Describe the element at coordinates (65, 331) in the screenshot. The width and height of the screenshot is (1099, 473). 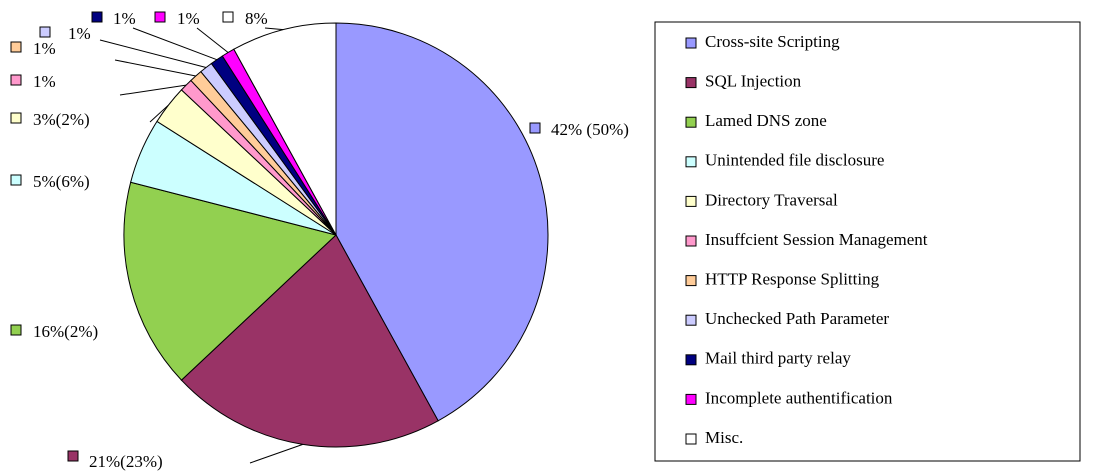
I see `data-label: 16%(2%)` at that location.